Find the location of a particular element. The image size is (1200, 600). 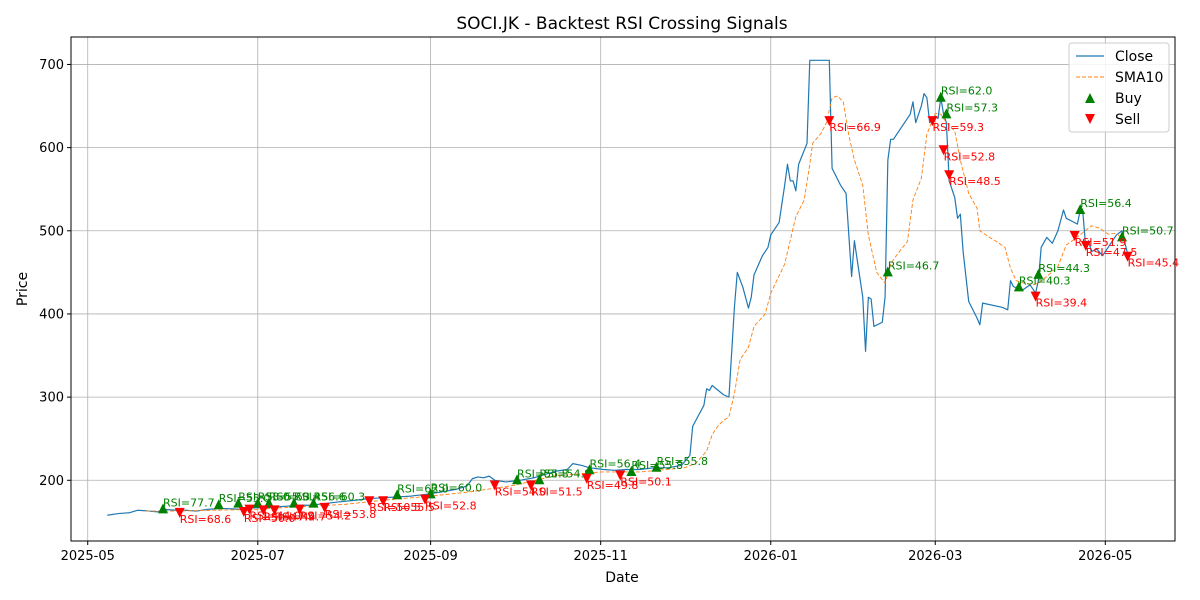

y-axis-ticks: 200 300 400 500 600 700 is located at coordinates (55, 273).